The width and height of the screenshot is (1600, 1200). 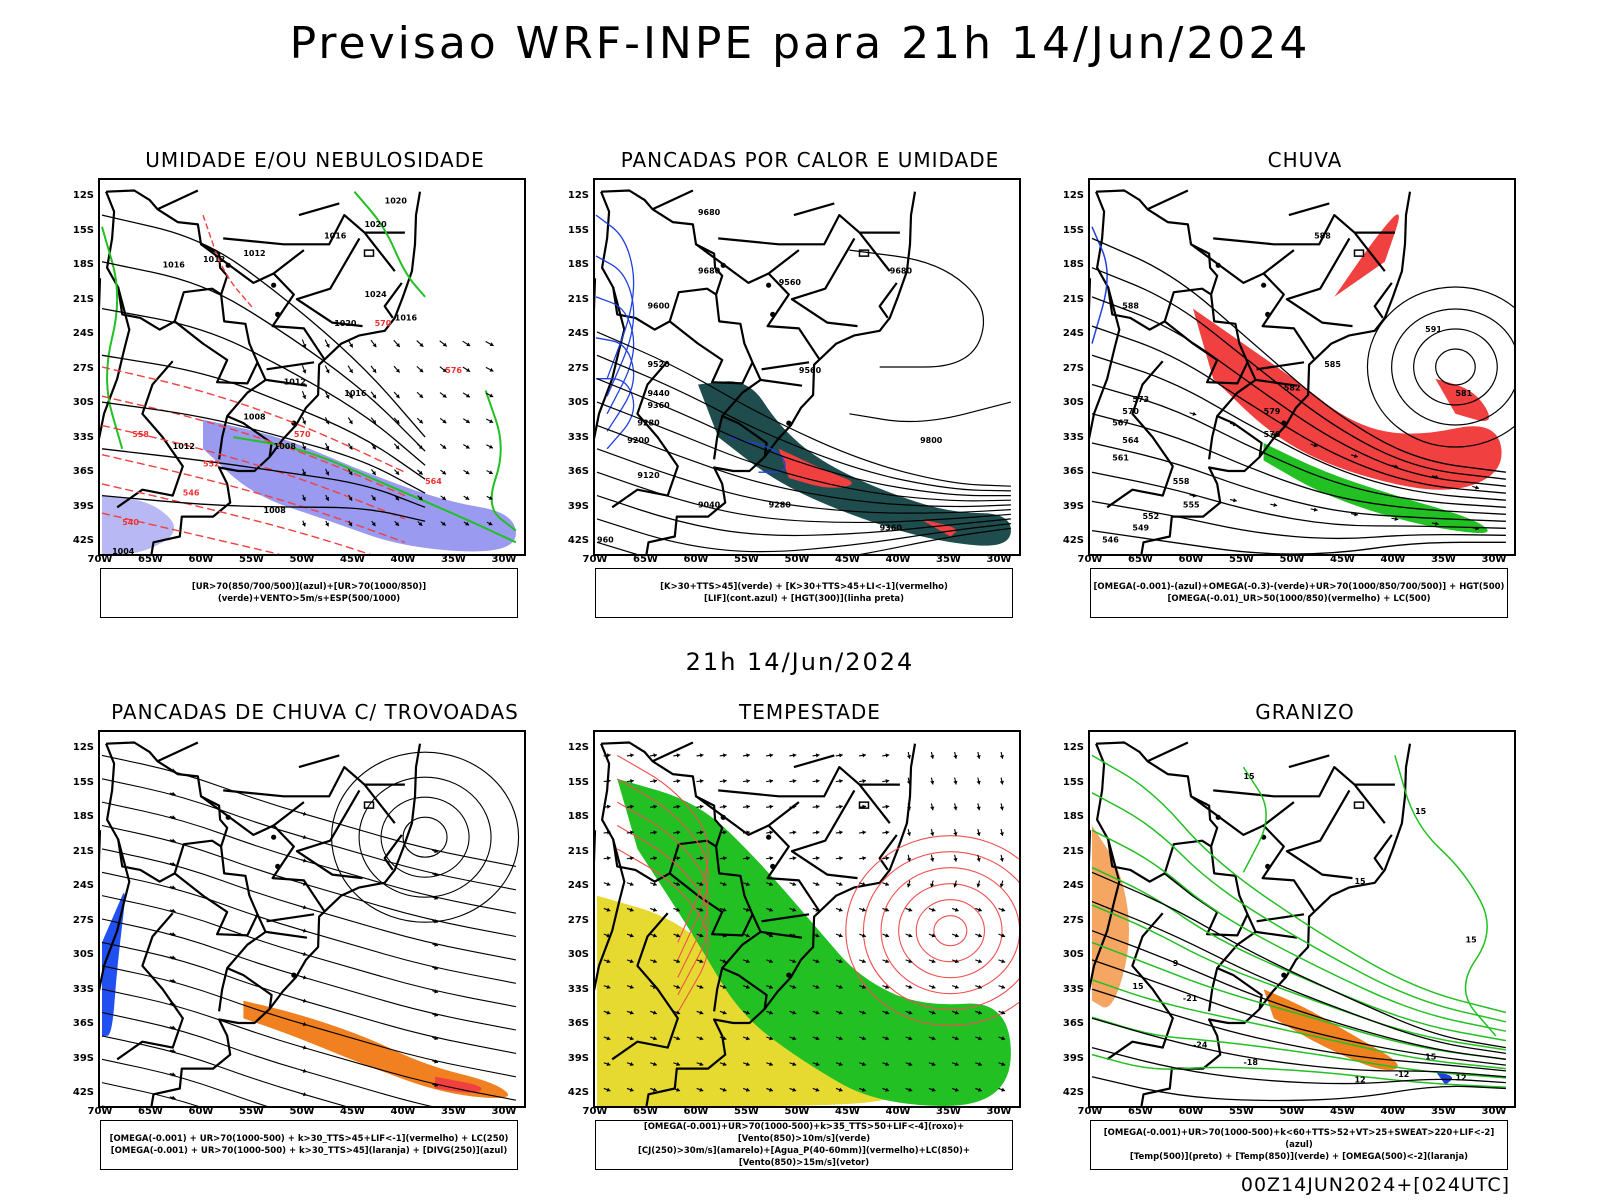 I want to click on map-trovoadas, so click(x=312, y=919).